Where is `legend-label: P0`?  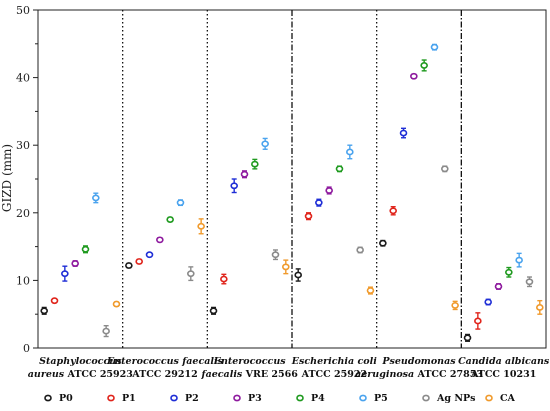 legend-label: P0 is located at coordinates (66, 398).